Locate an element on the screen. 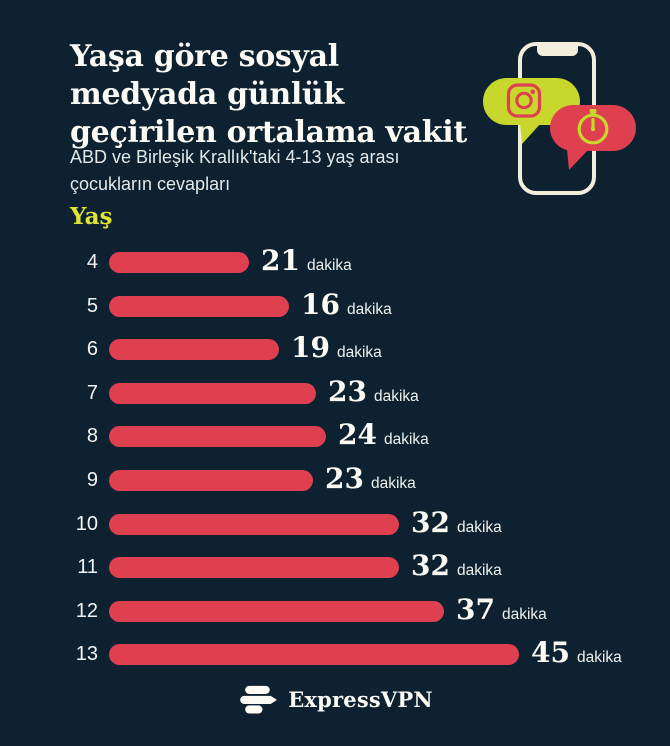 This screenshot has height=746, width=670. chart-row: 5 16 dakika is located at coordinates (335, 304).